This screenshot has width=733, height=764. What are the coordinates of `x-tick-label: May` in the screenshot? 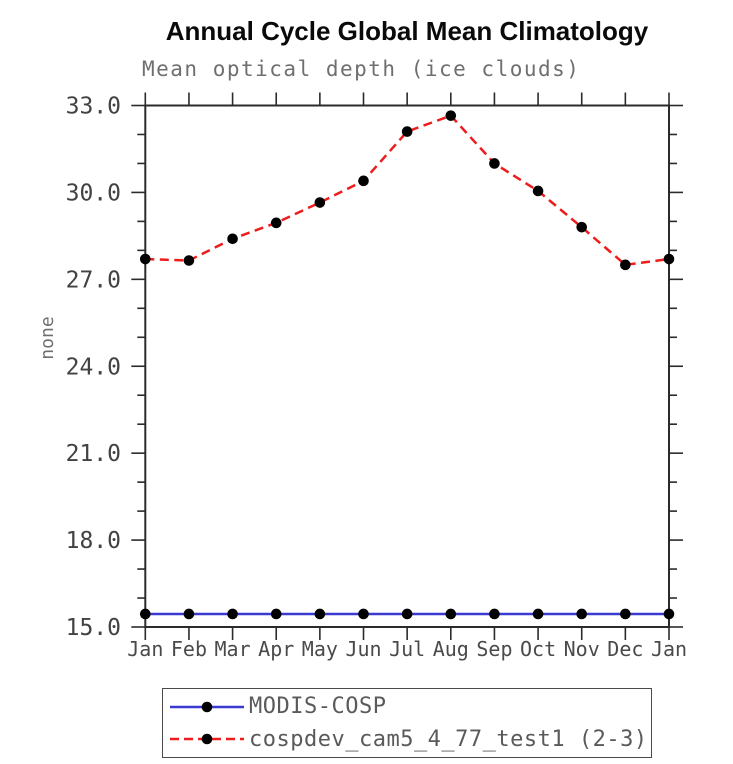 It's located at (320, 649).